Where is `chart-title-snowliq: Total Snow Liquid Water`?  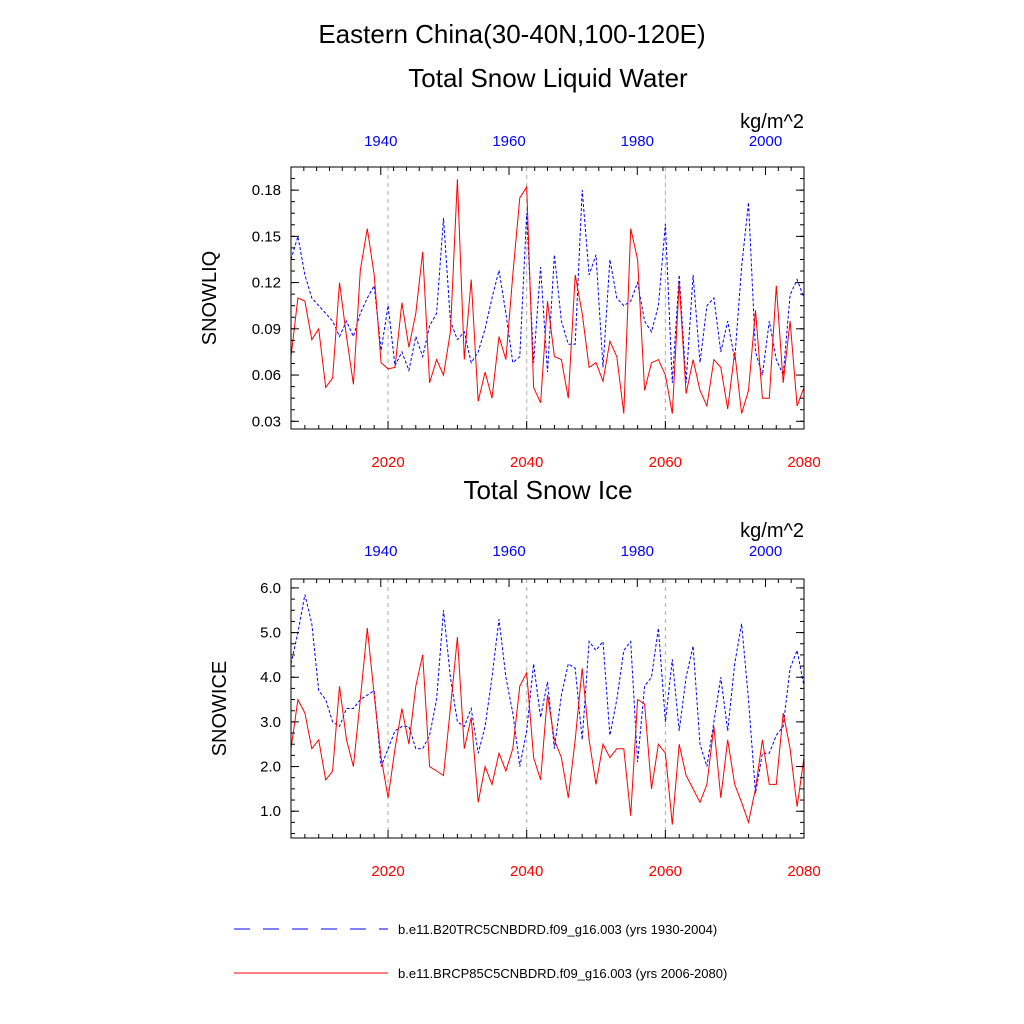
chart-title-snowliq: Total Snow Liquid Water is located at coordinates (548, 78).